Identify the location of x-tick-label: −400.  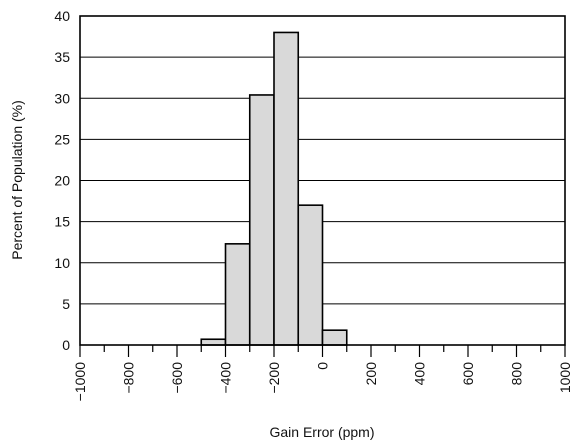
(226, 378).